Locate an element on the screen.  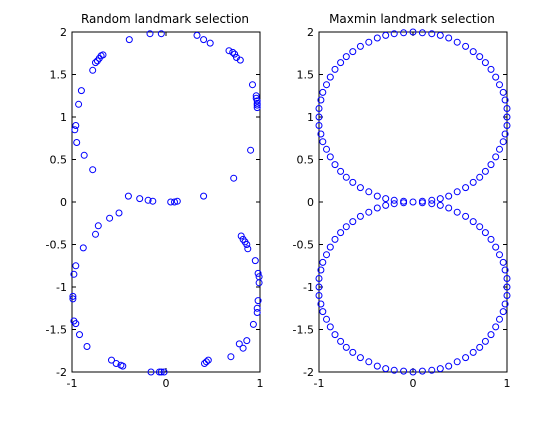
x-tick-label: 0 is located at coordinates (413, 383).